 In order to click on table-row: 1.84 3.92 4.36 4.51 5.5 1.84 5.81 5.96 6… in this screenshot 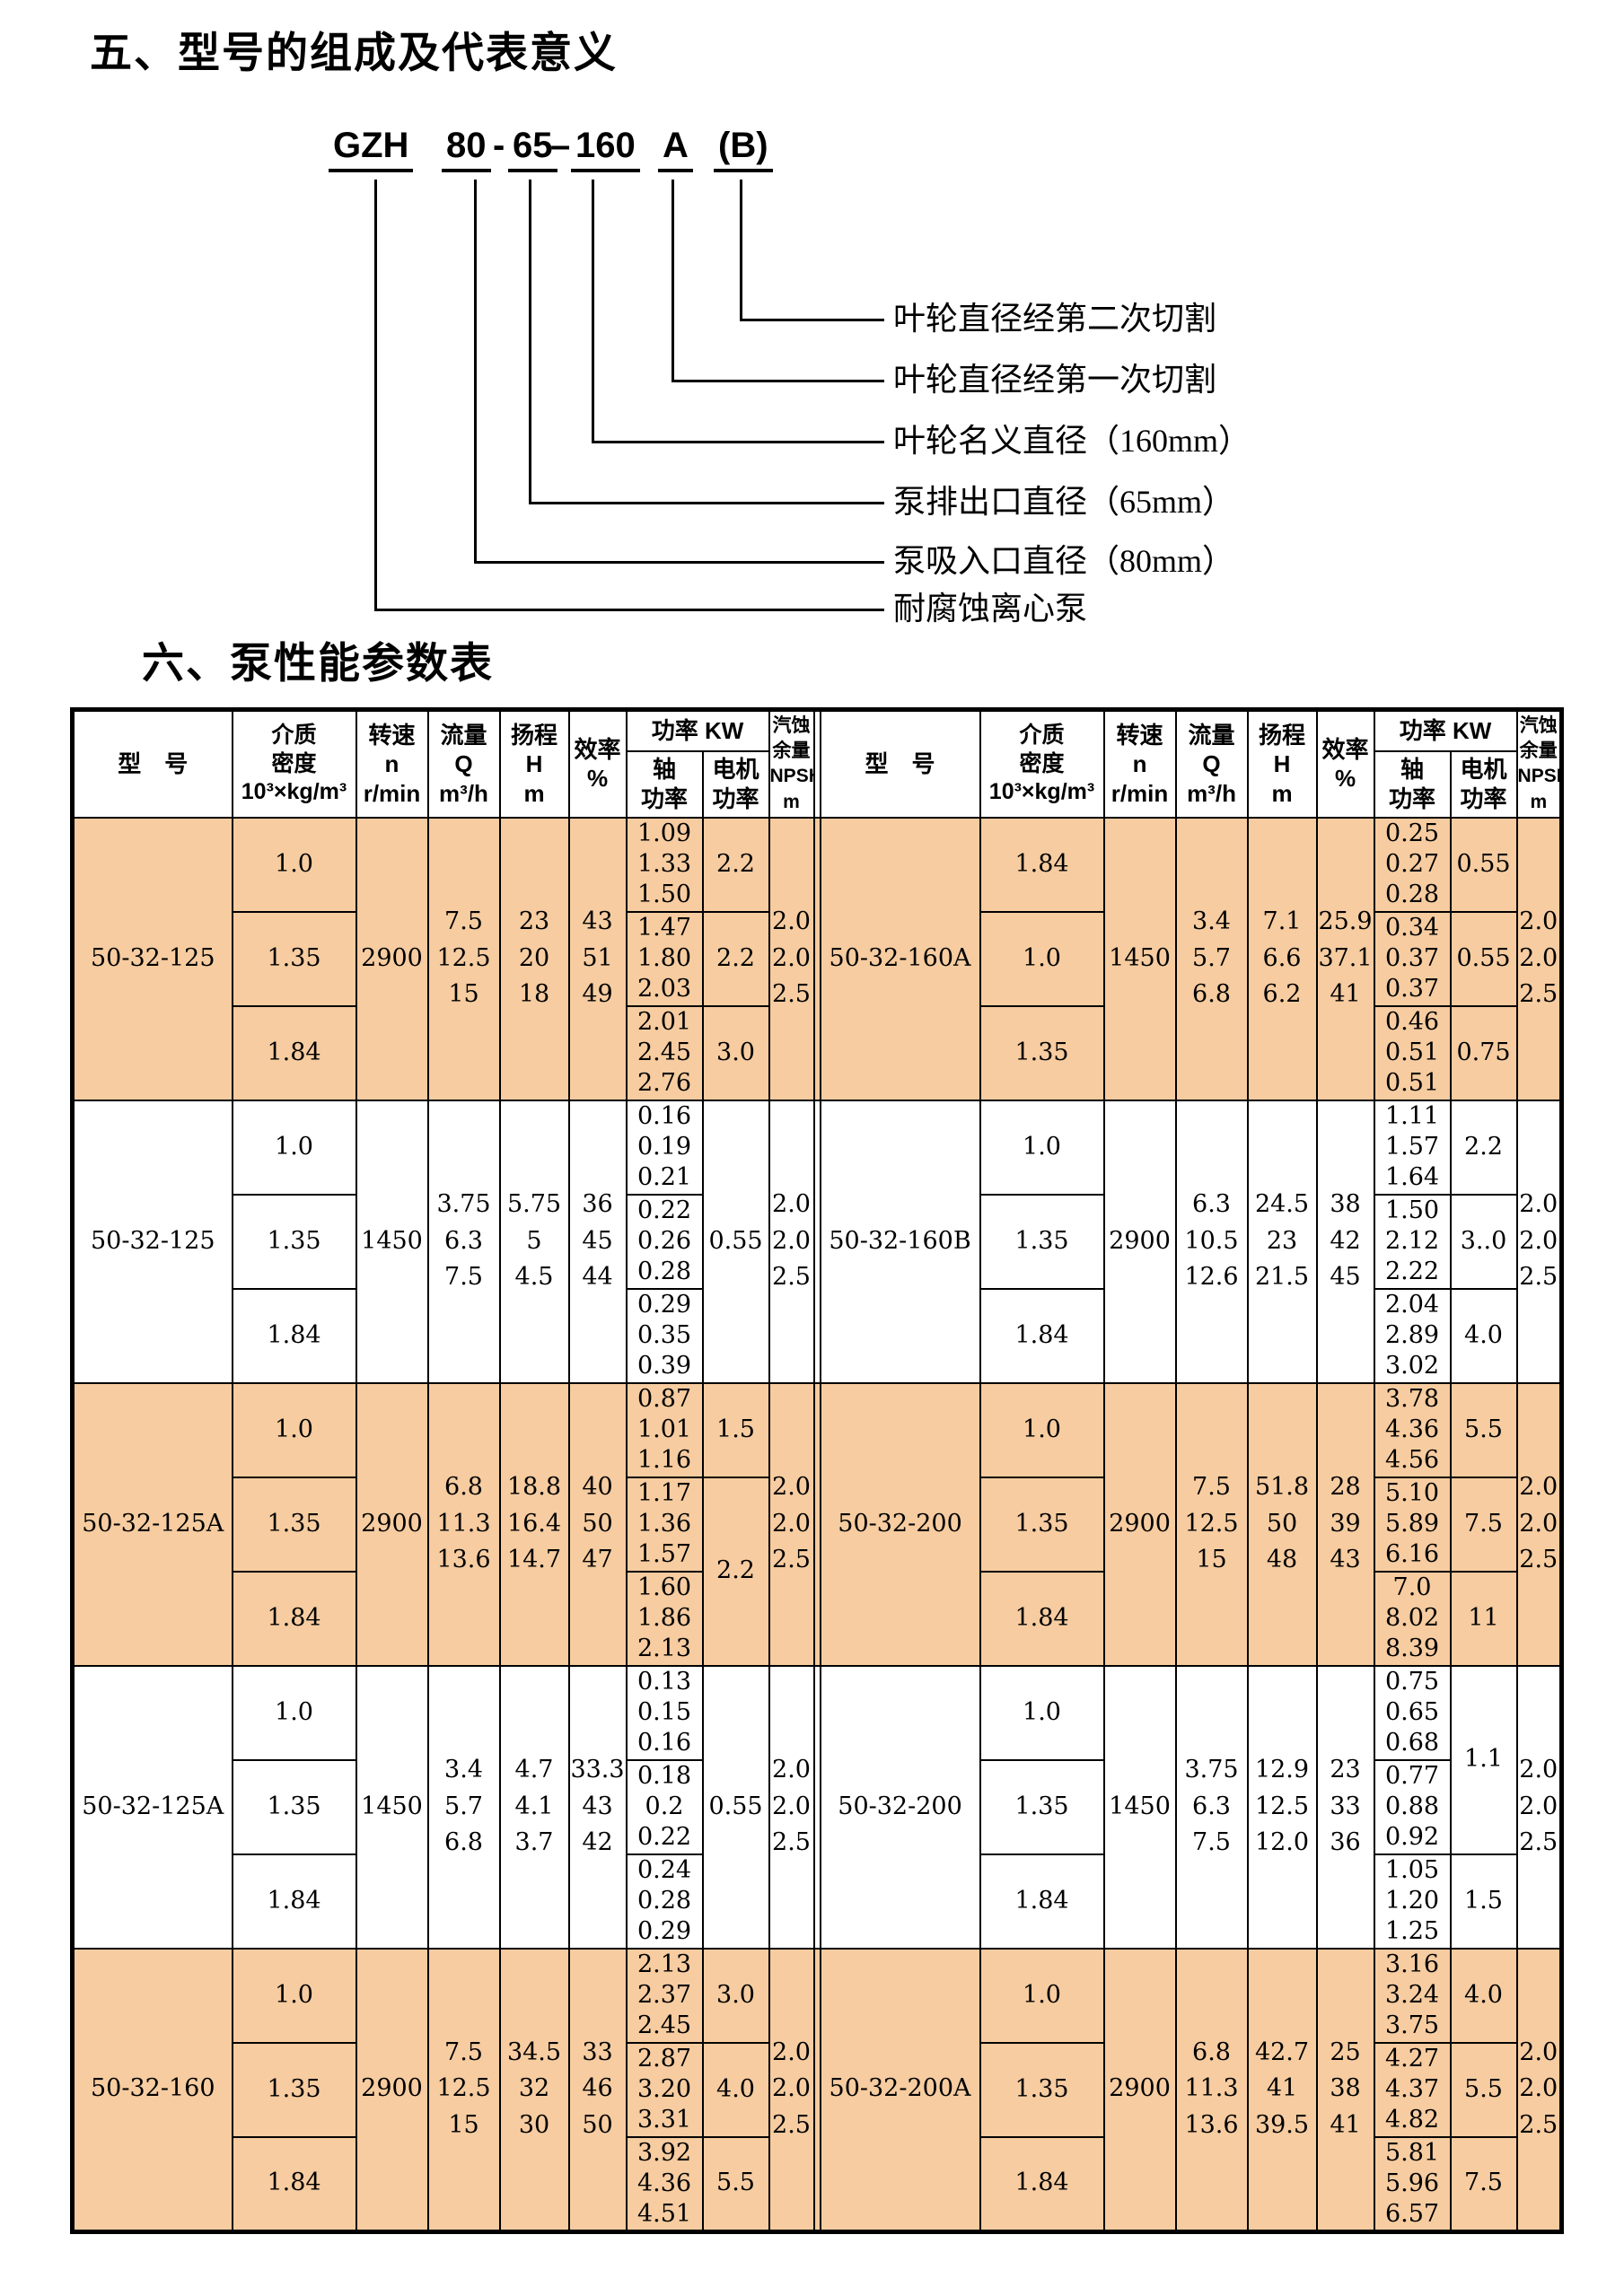, I will do `click(817, 2184)`.